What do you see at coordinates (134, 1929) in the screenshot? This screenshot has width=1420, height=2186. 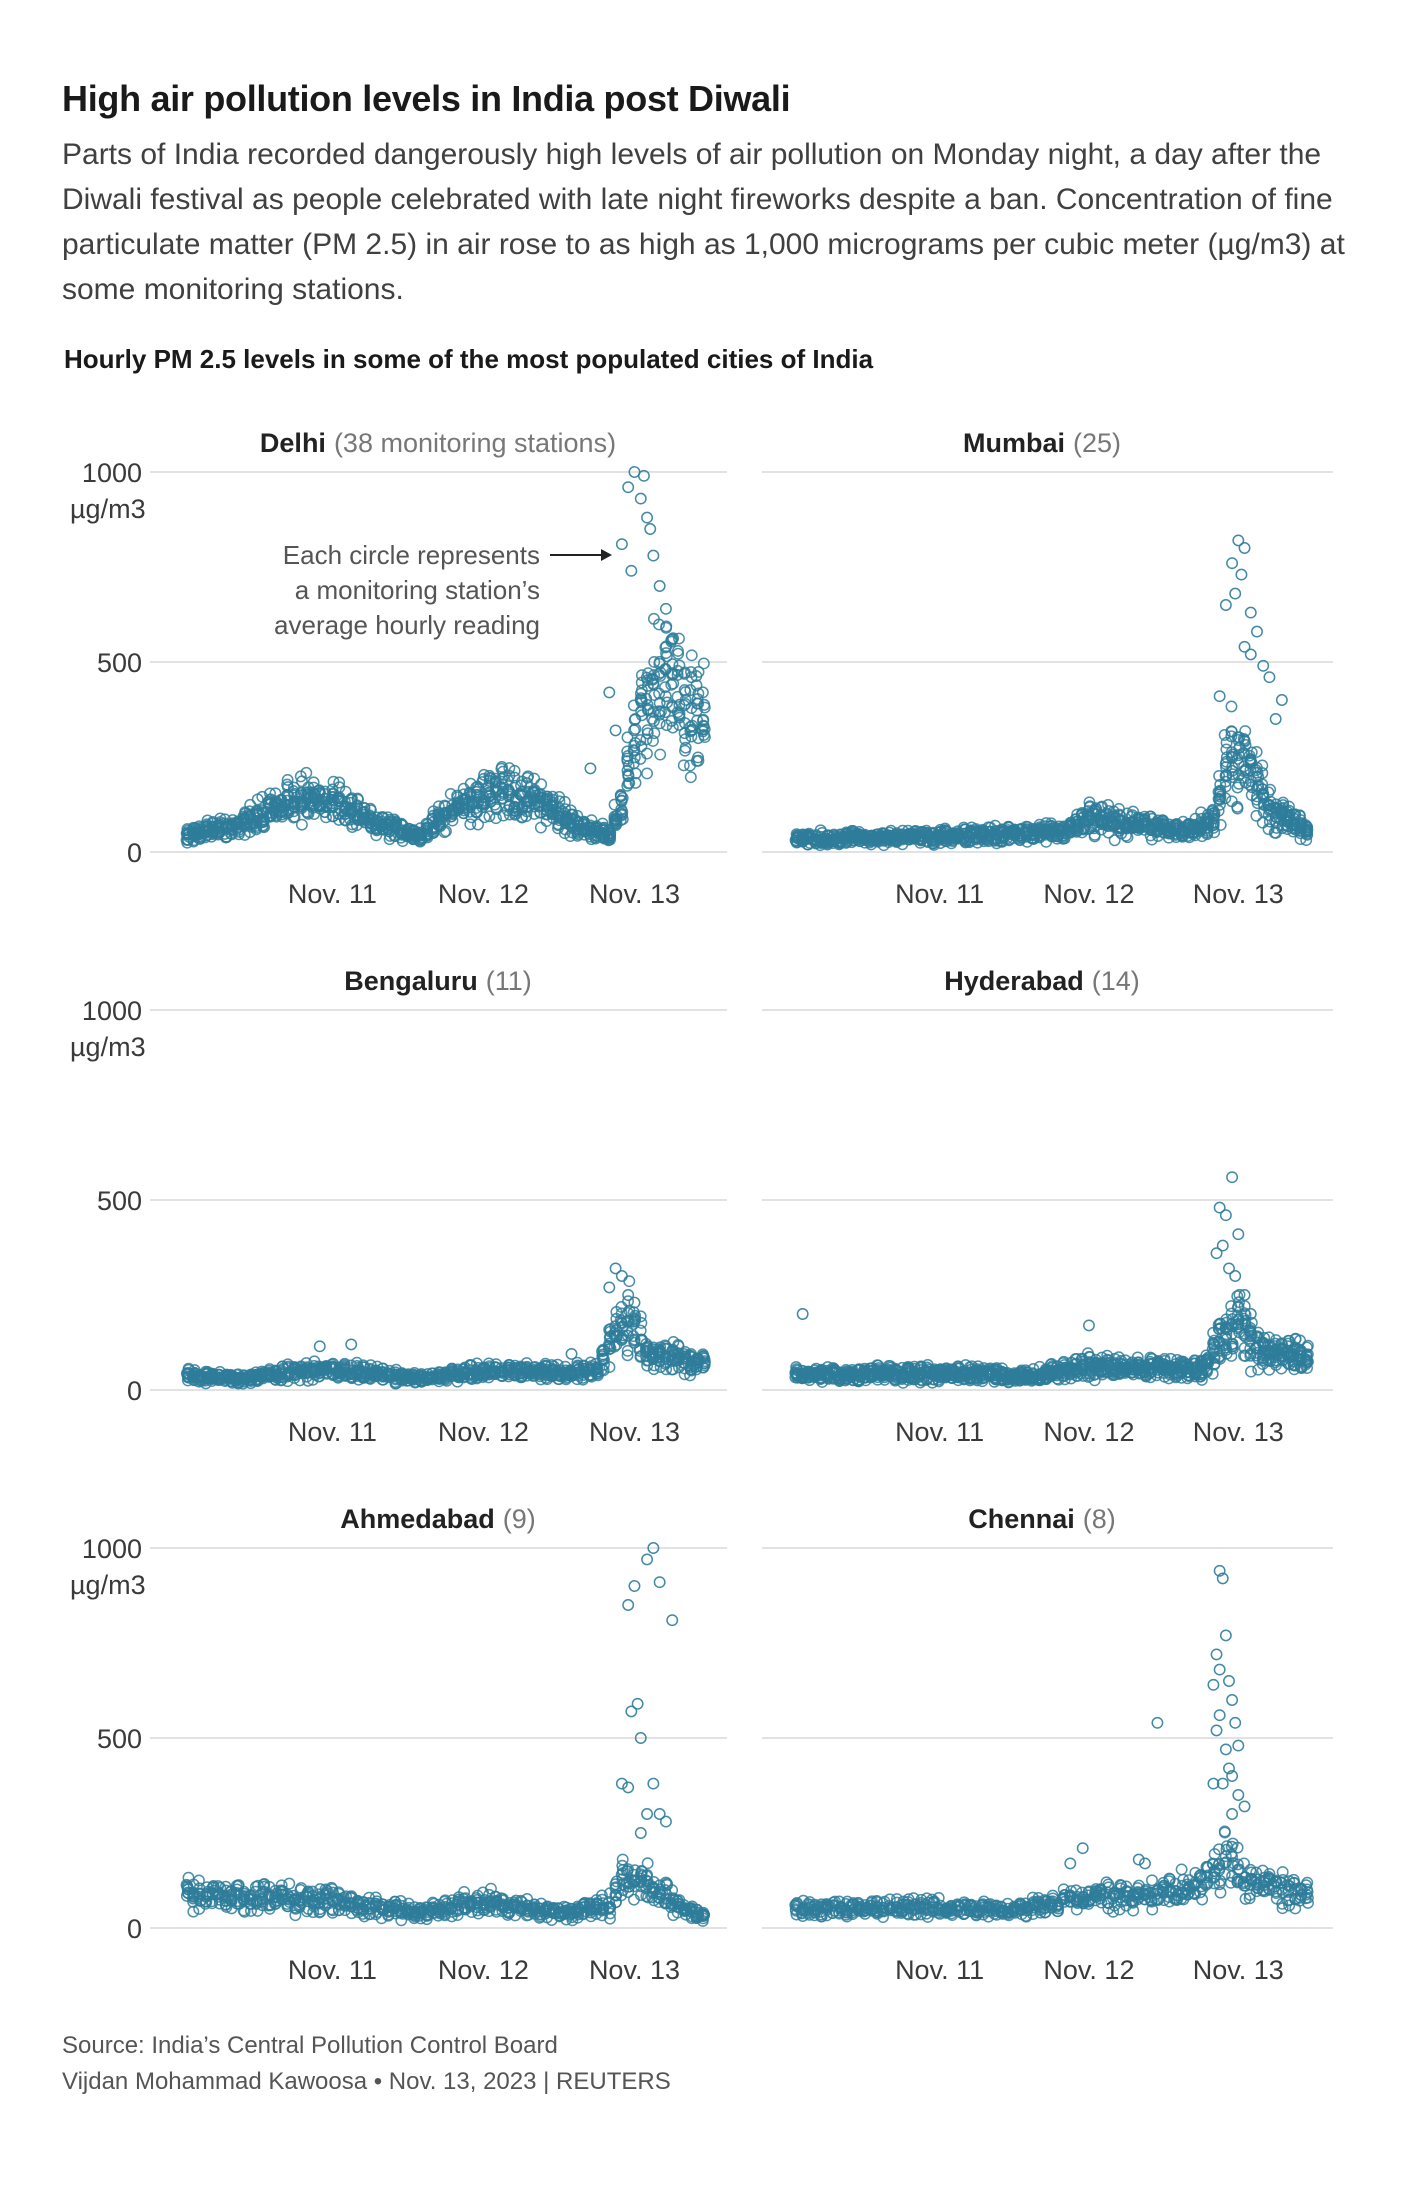 I see `y-tick-label: 0` at bounding box center [134, 1929].